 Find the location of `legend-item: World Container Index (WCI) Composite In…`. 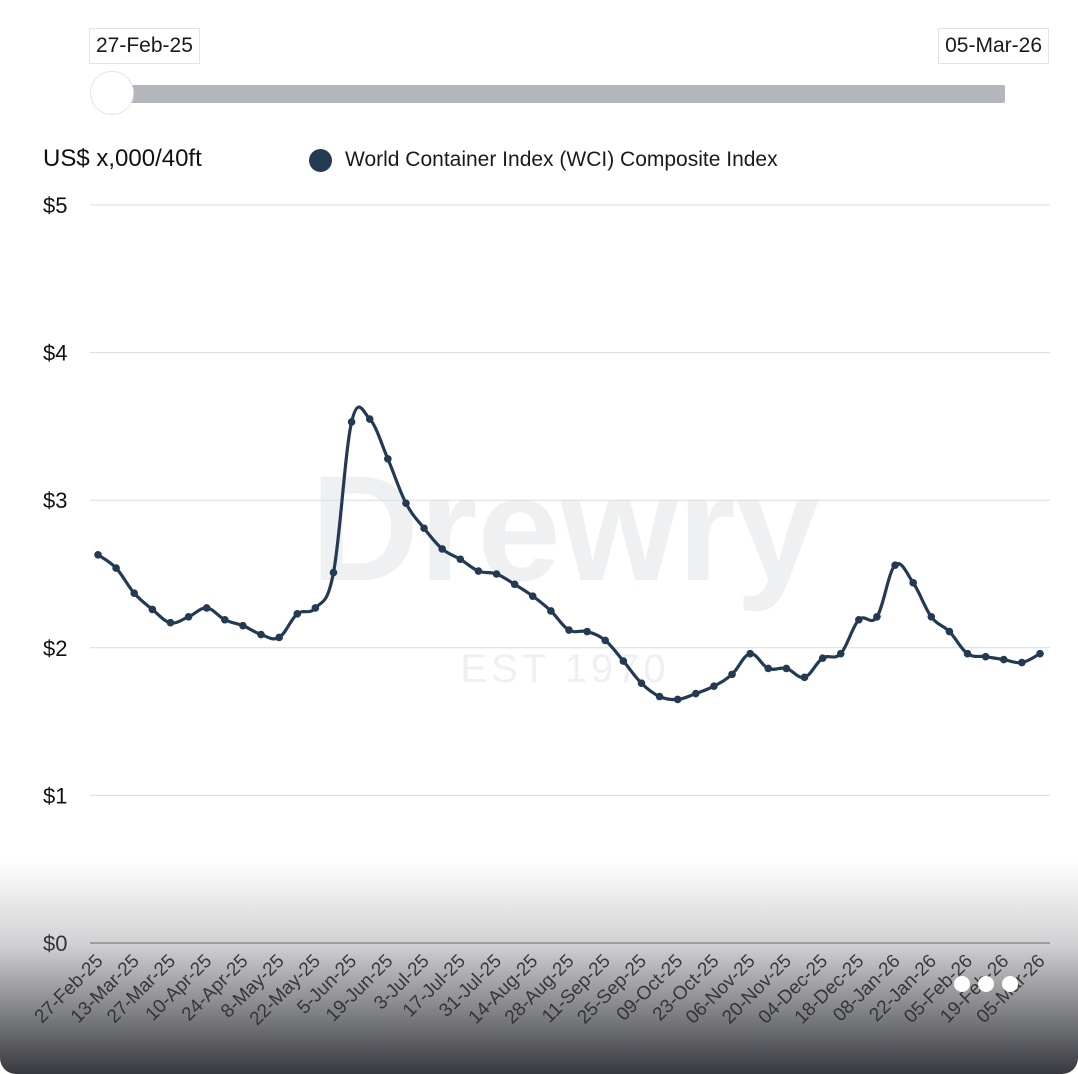

legend-item: World Container Index (WCI) Composite In… is located at coordinates (543, 160).